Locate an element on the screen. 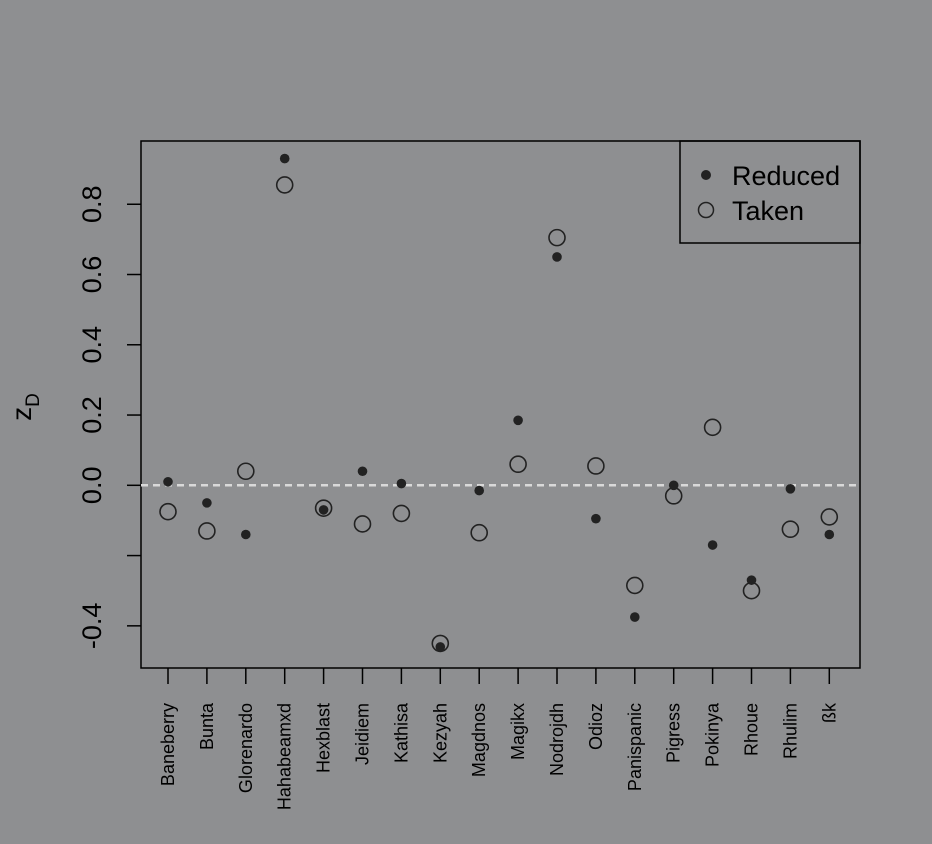  y-axis-label-subscript: D is located at coordinates (33, 400).